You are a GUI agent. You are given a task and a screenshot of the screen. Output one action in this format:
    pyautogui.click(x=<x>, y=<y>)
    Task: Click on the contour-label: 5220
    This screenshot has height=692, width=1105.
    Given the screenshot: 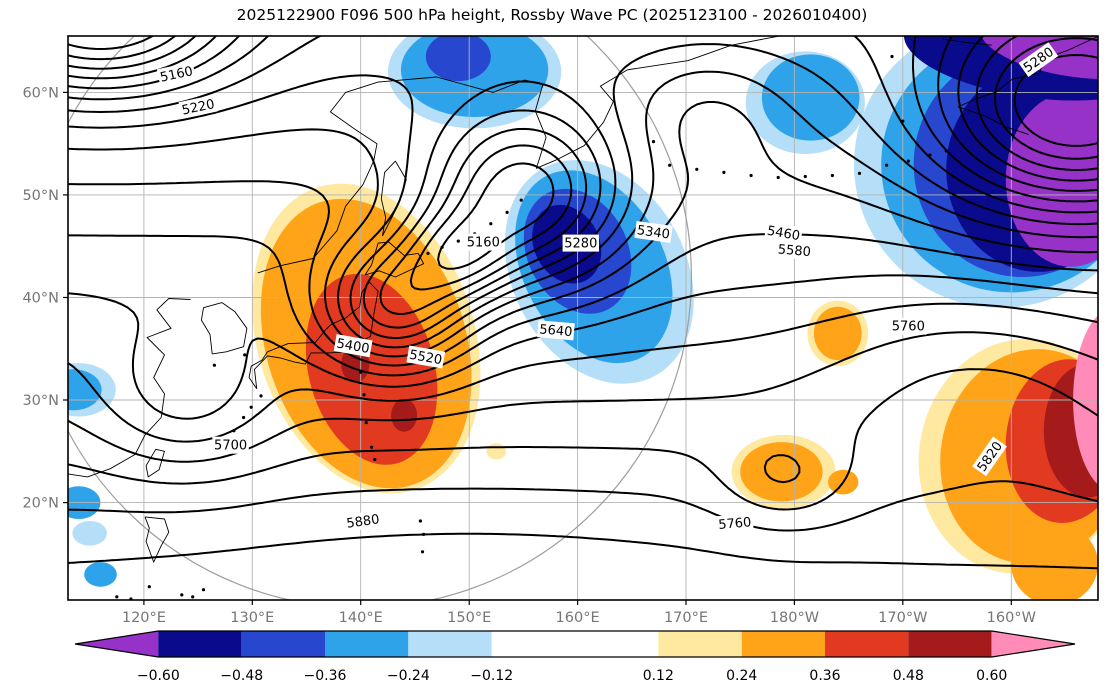 What is the action you would take?
    pyautogui.click(x=198, y=106)
    